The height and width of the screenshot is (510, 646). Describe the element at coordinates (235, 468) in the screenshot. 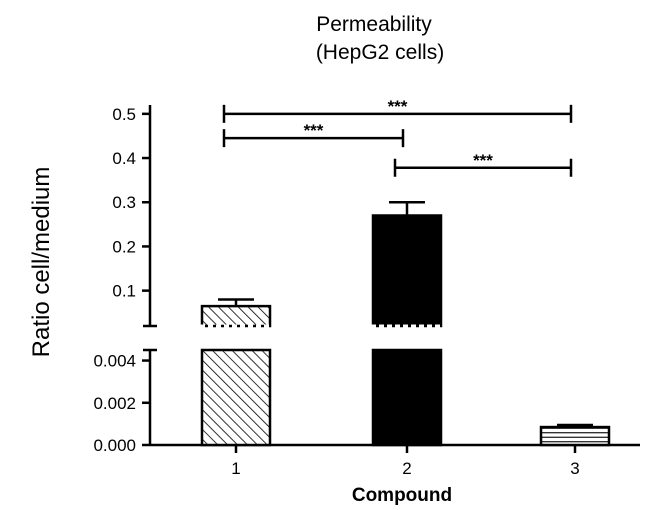

I see `x-tick-label-0: 1` at that location.